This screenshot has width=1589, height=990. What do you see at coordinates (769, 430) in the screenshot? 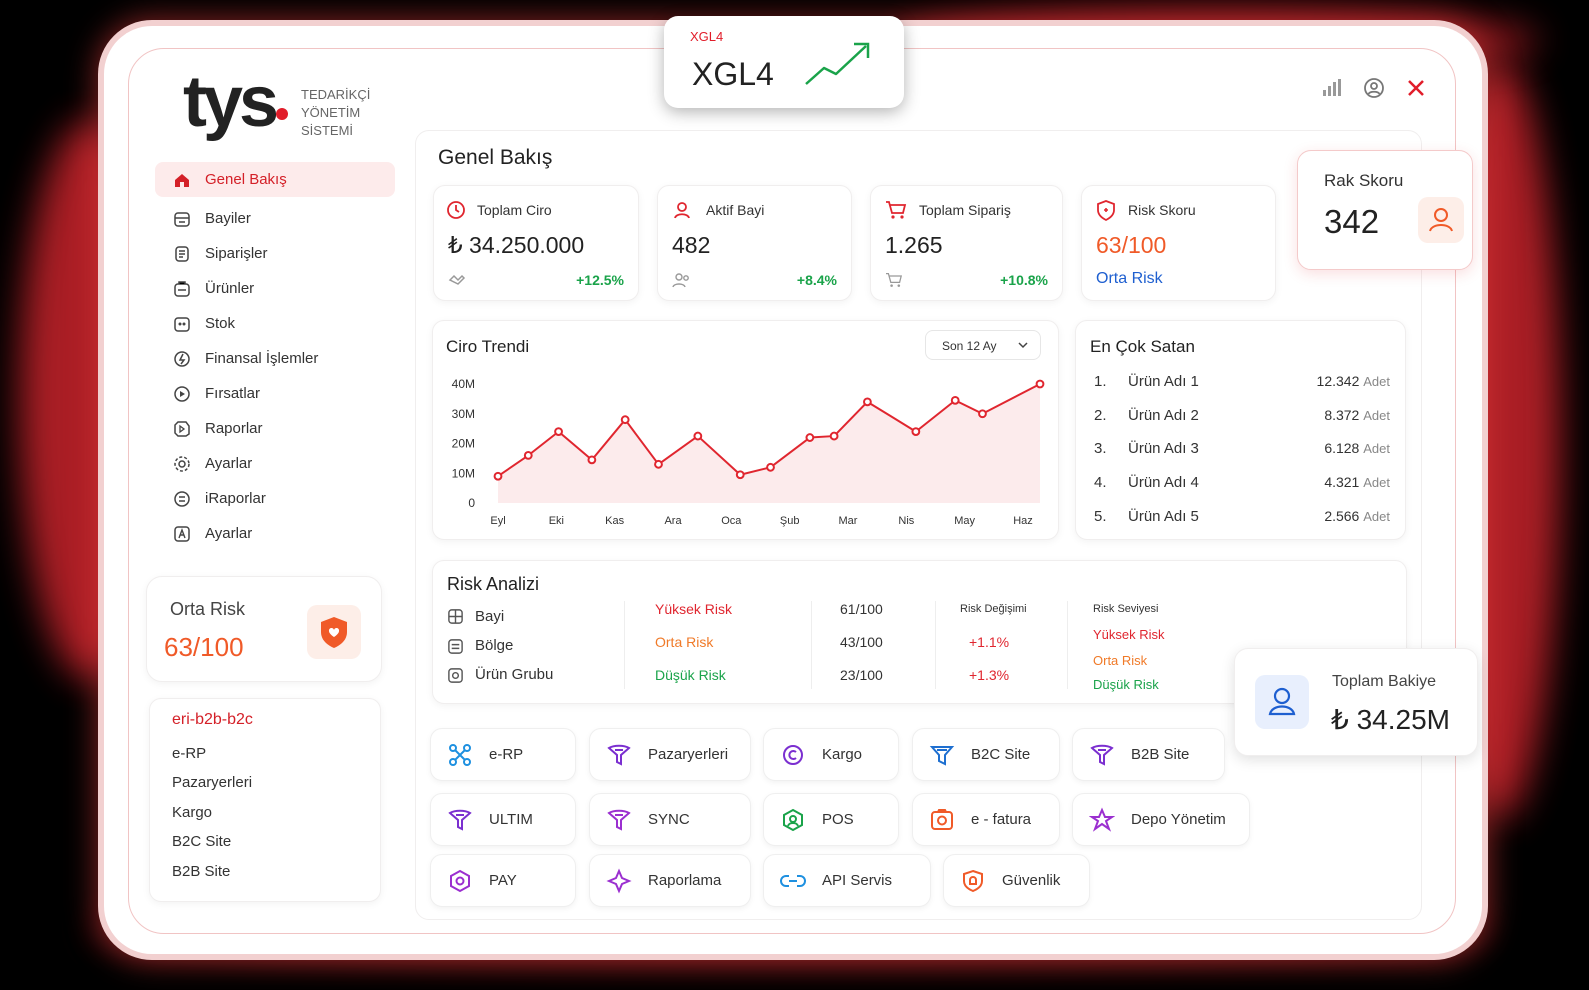
I see `chart-line` at bounding box center [769, 430].